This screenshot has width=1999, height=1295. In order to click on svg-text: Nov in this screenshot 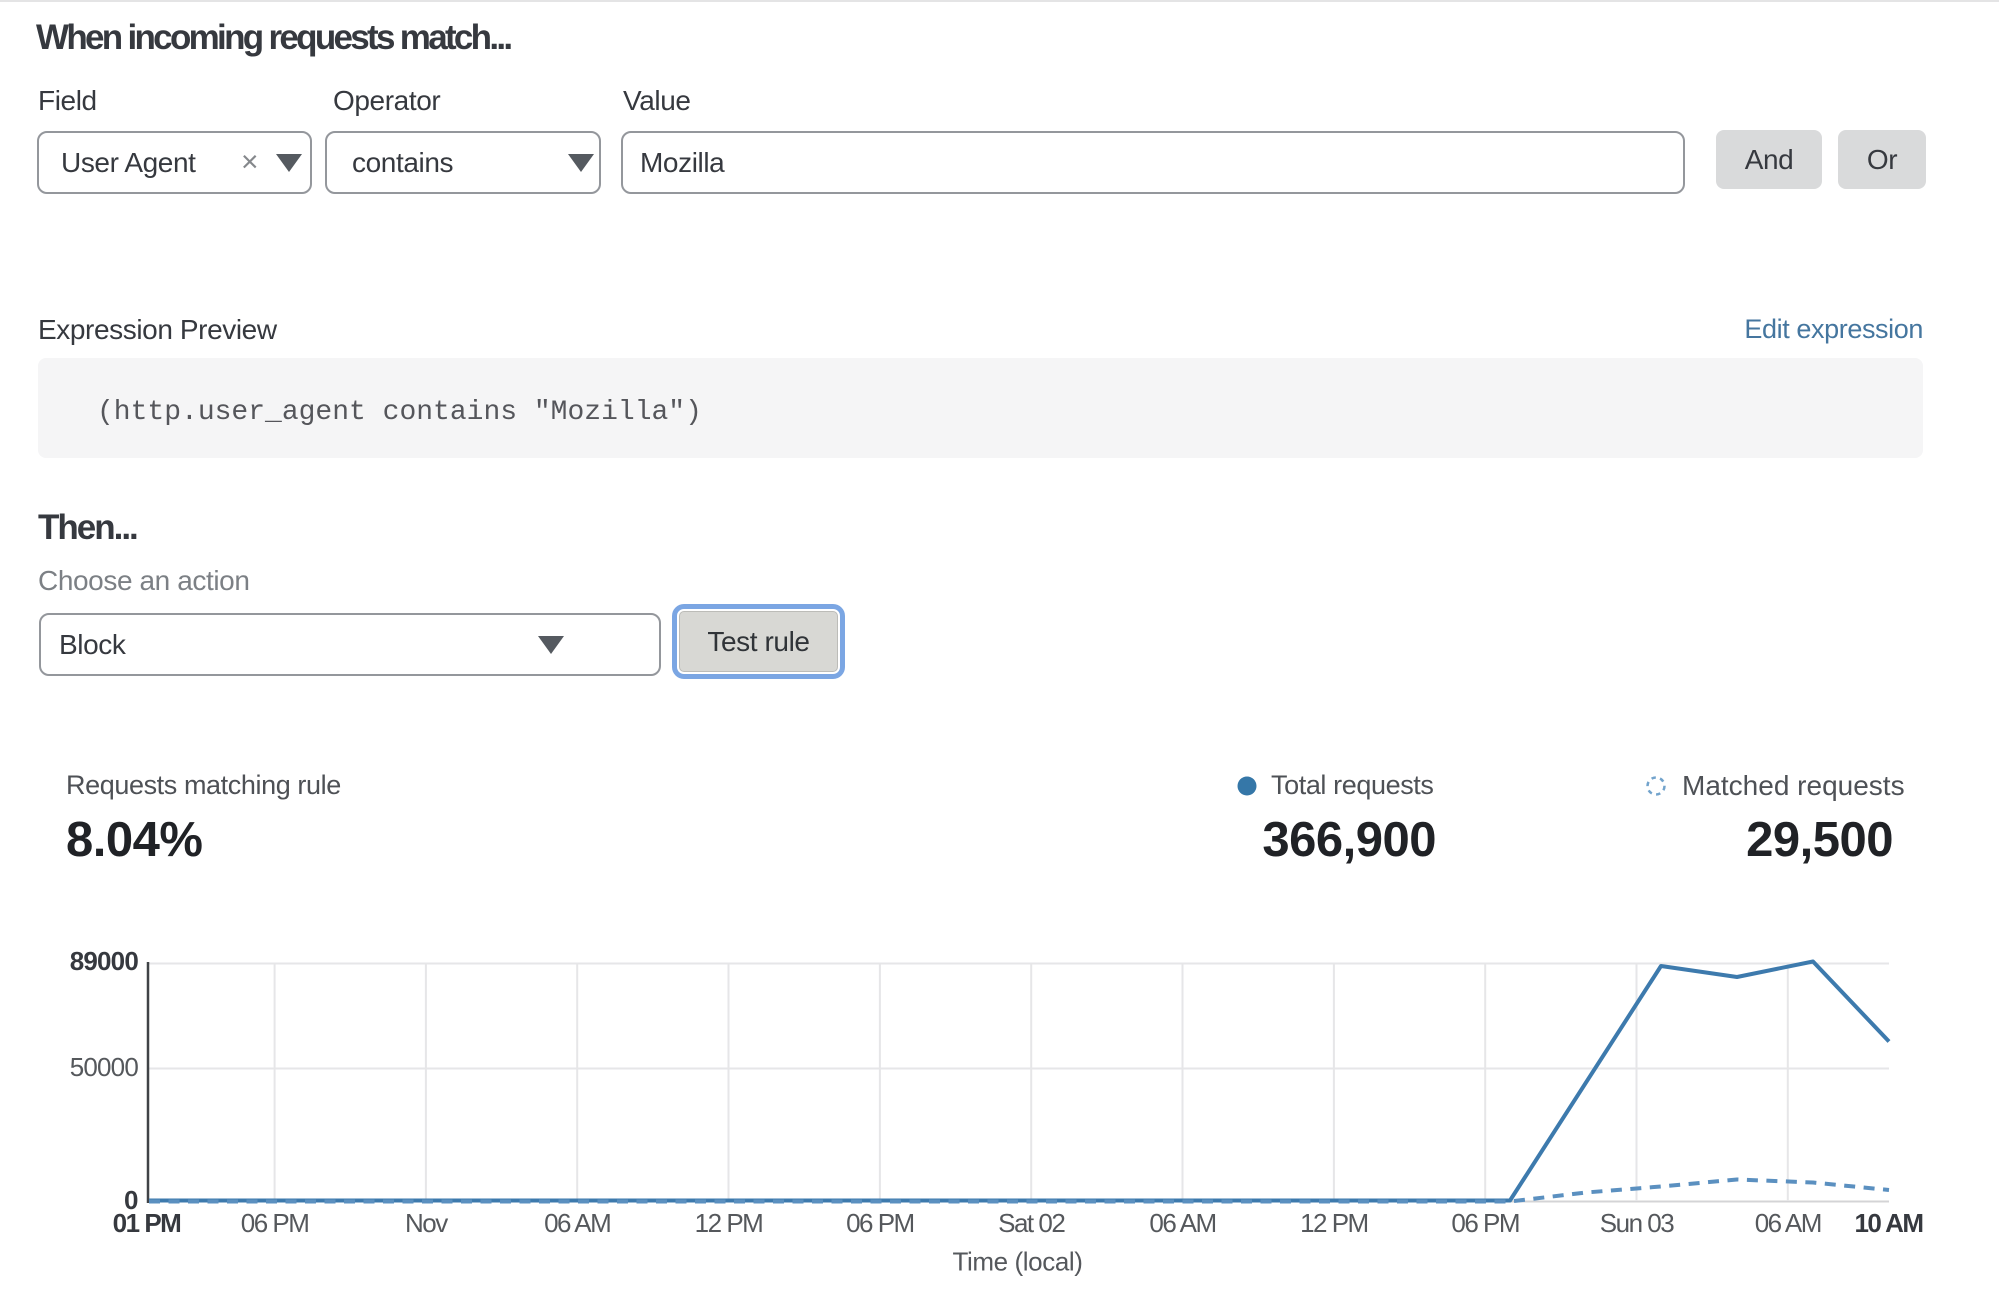, I will do `click(426, 1223)`.